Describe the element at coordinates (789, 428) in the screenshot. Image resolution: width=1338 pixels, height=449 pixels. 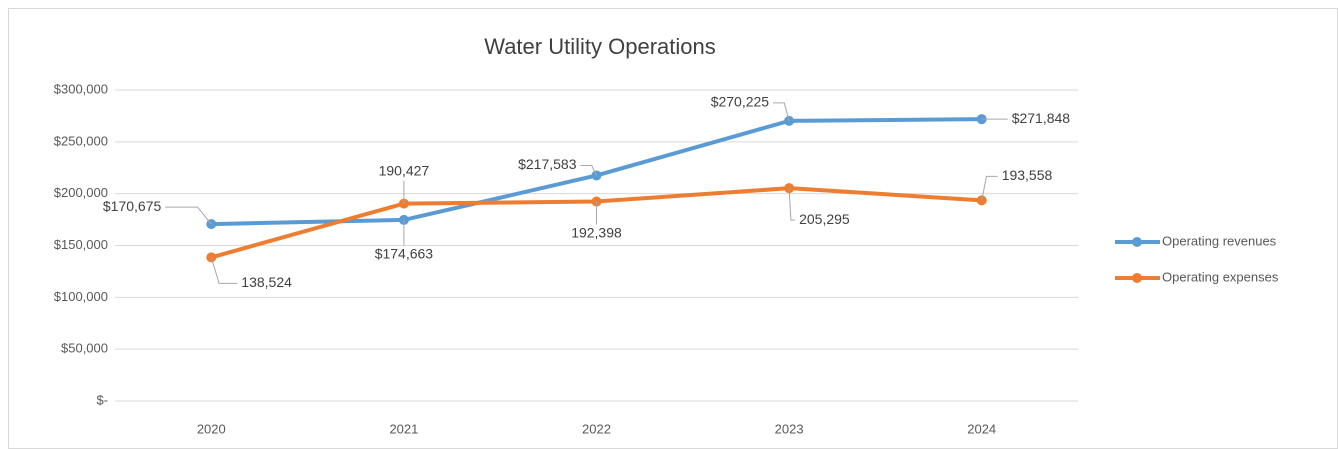
I see `x-tick-label: 2023` at that location.